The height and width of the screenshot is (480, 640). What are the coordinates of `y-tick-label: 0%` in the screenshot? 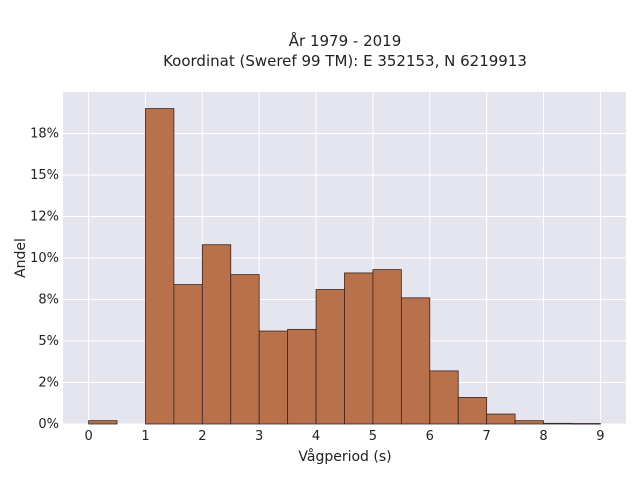 It's located at (48, 424).